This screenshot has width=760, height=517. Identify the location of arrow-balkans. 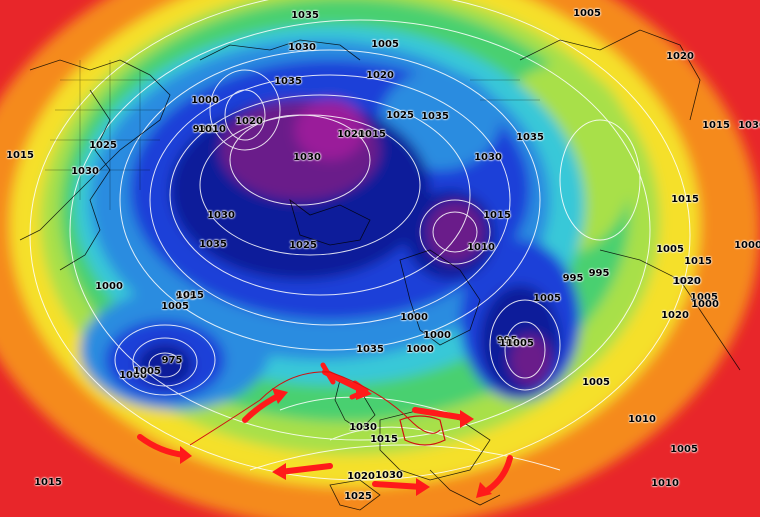
(499, 474).